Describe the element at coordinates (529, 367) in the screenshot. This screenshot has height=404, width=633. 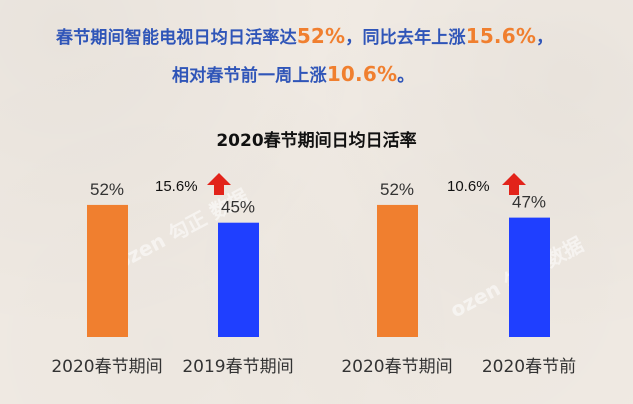
I see `category-label: 2020春节前` at that location.